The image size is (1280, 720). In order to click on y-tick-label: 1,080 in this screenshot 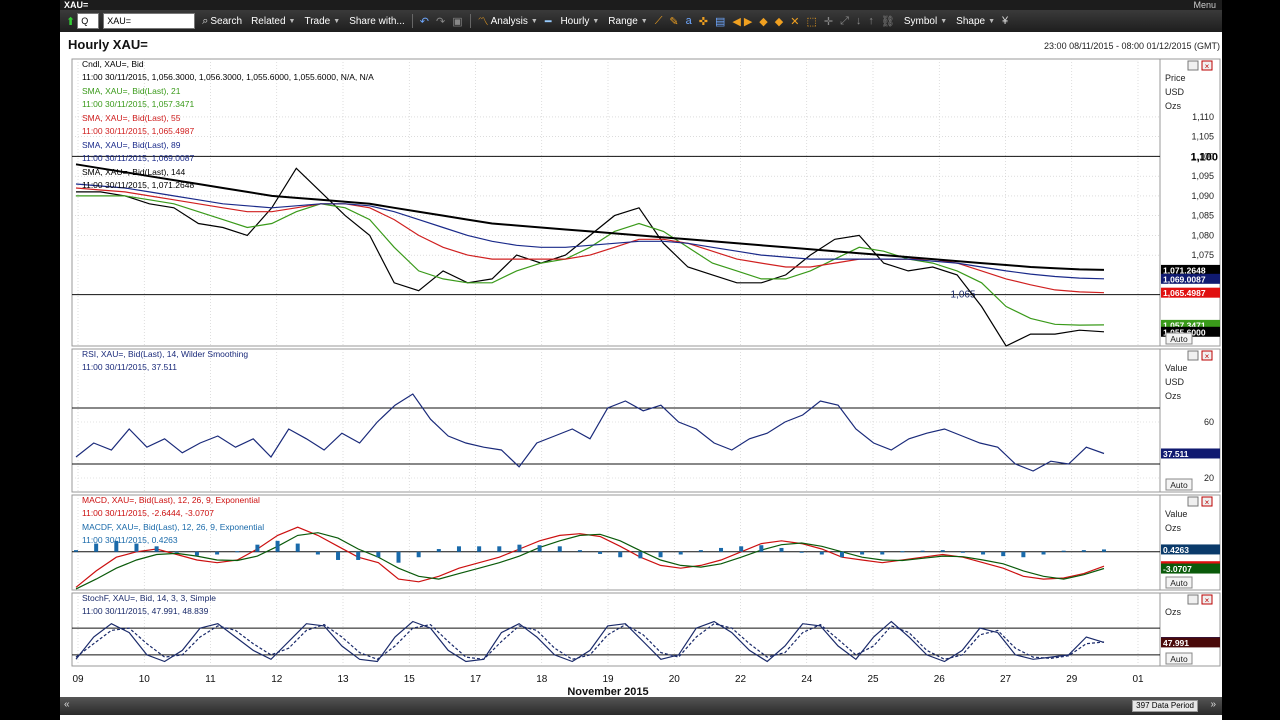, I will do `click(1202, 235)`.